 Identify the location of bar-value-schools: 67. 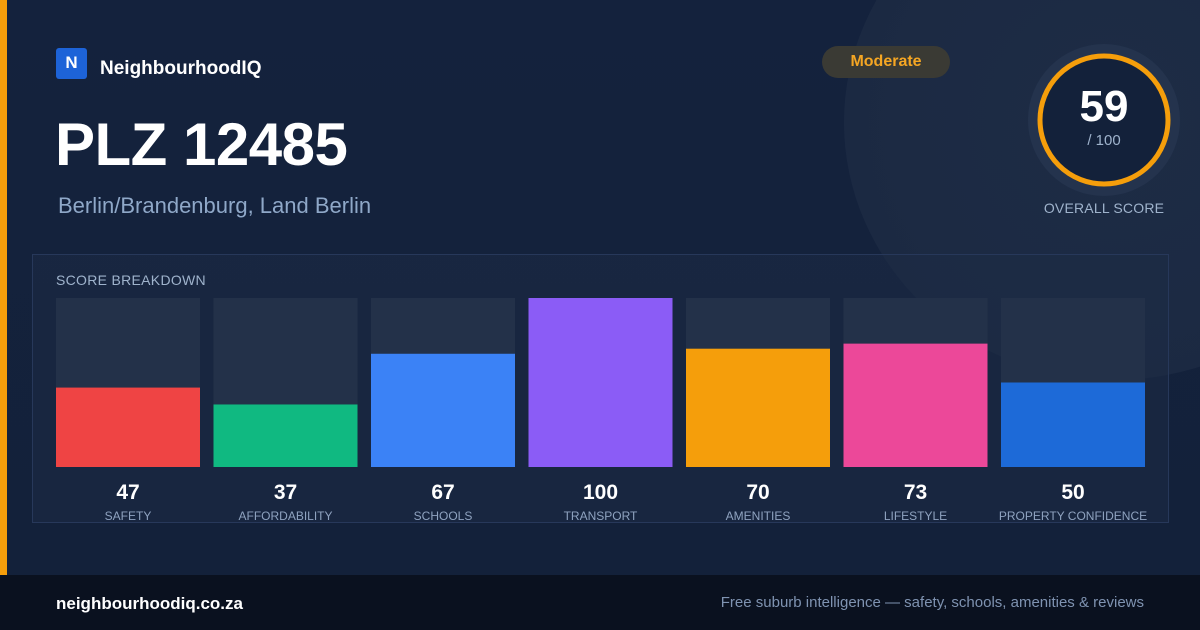
(442, 492).